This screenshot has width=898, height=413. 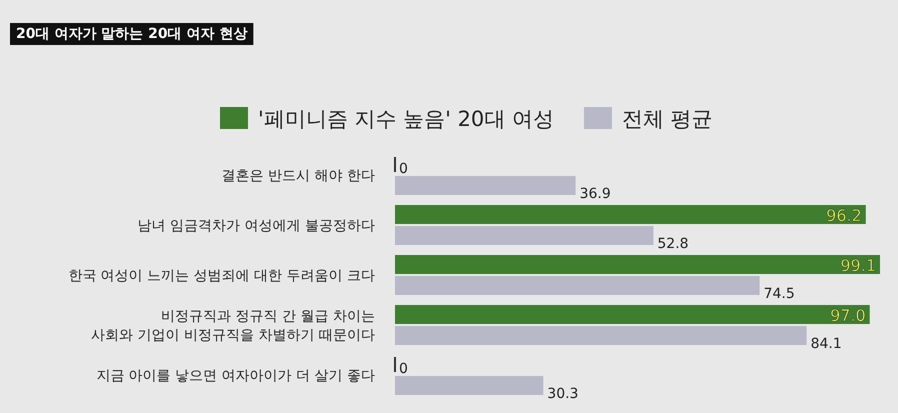 What do you see at coordinates (256, 226) in the screenshot?
I see `y-tick-label: 남녀 임금격차가 여성에게 불공정하다` at bounding box center [256, 226].